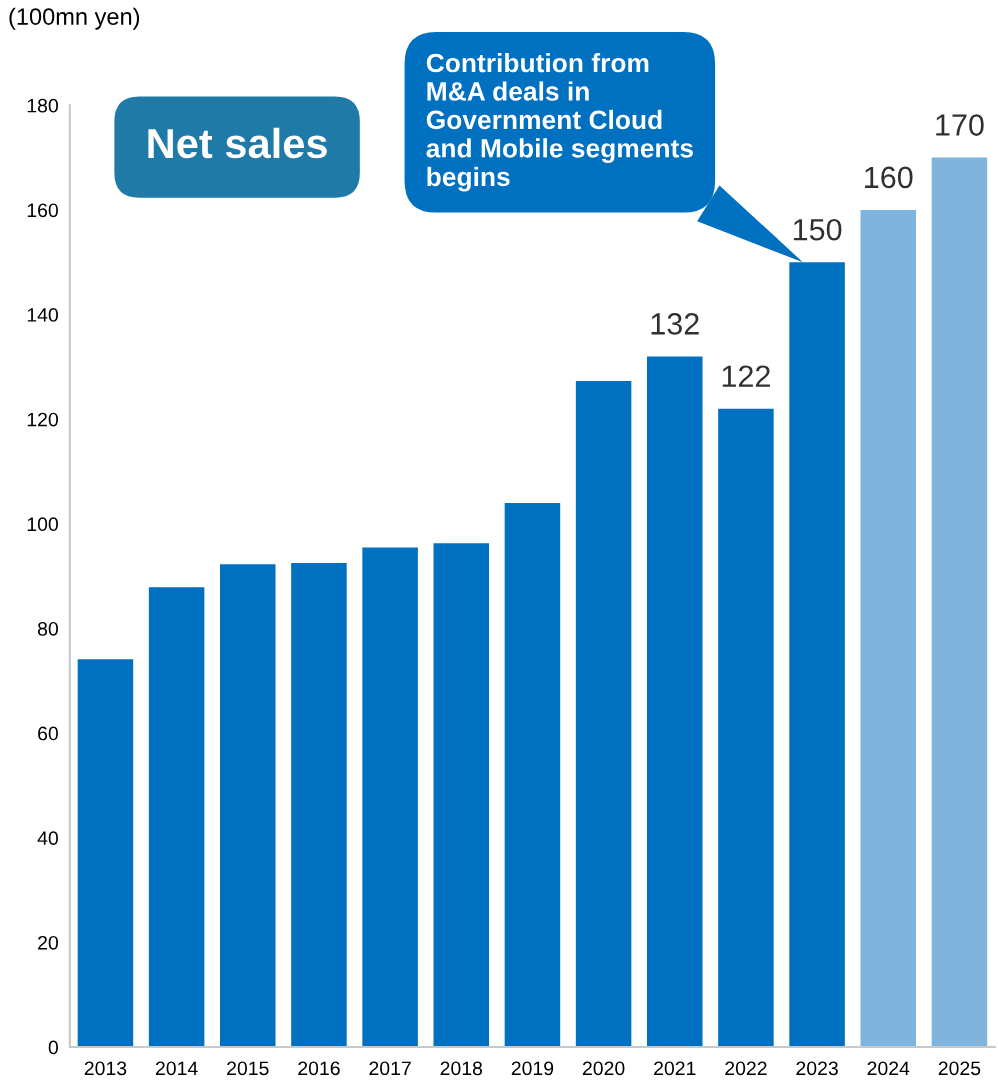 Image resolution: width=998 pixels, height=1090 pixels. I want to click on x-tick-label: 2021, so click(675, 1068).